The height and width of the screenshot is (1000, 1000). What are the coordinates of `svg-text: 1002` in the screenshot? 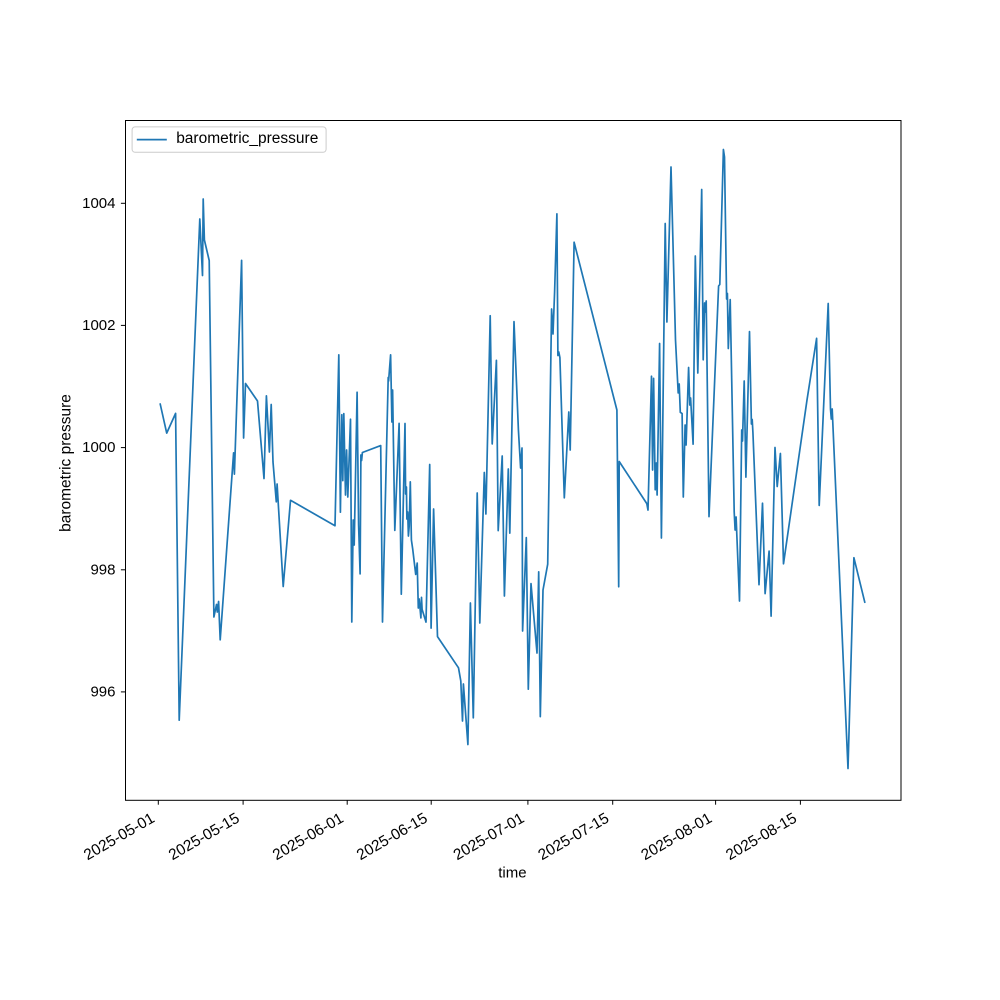 It's located at (98, 325).